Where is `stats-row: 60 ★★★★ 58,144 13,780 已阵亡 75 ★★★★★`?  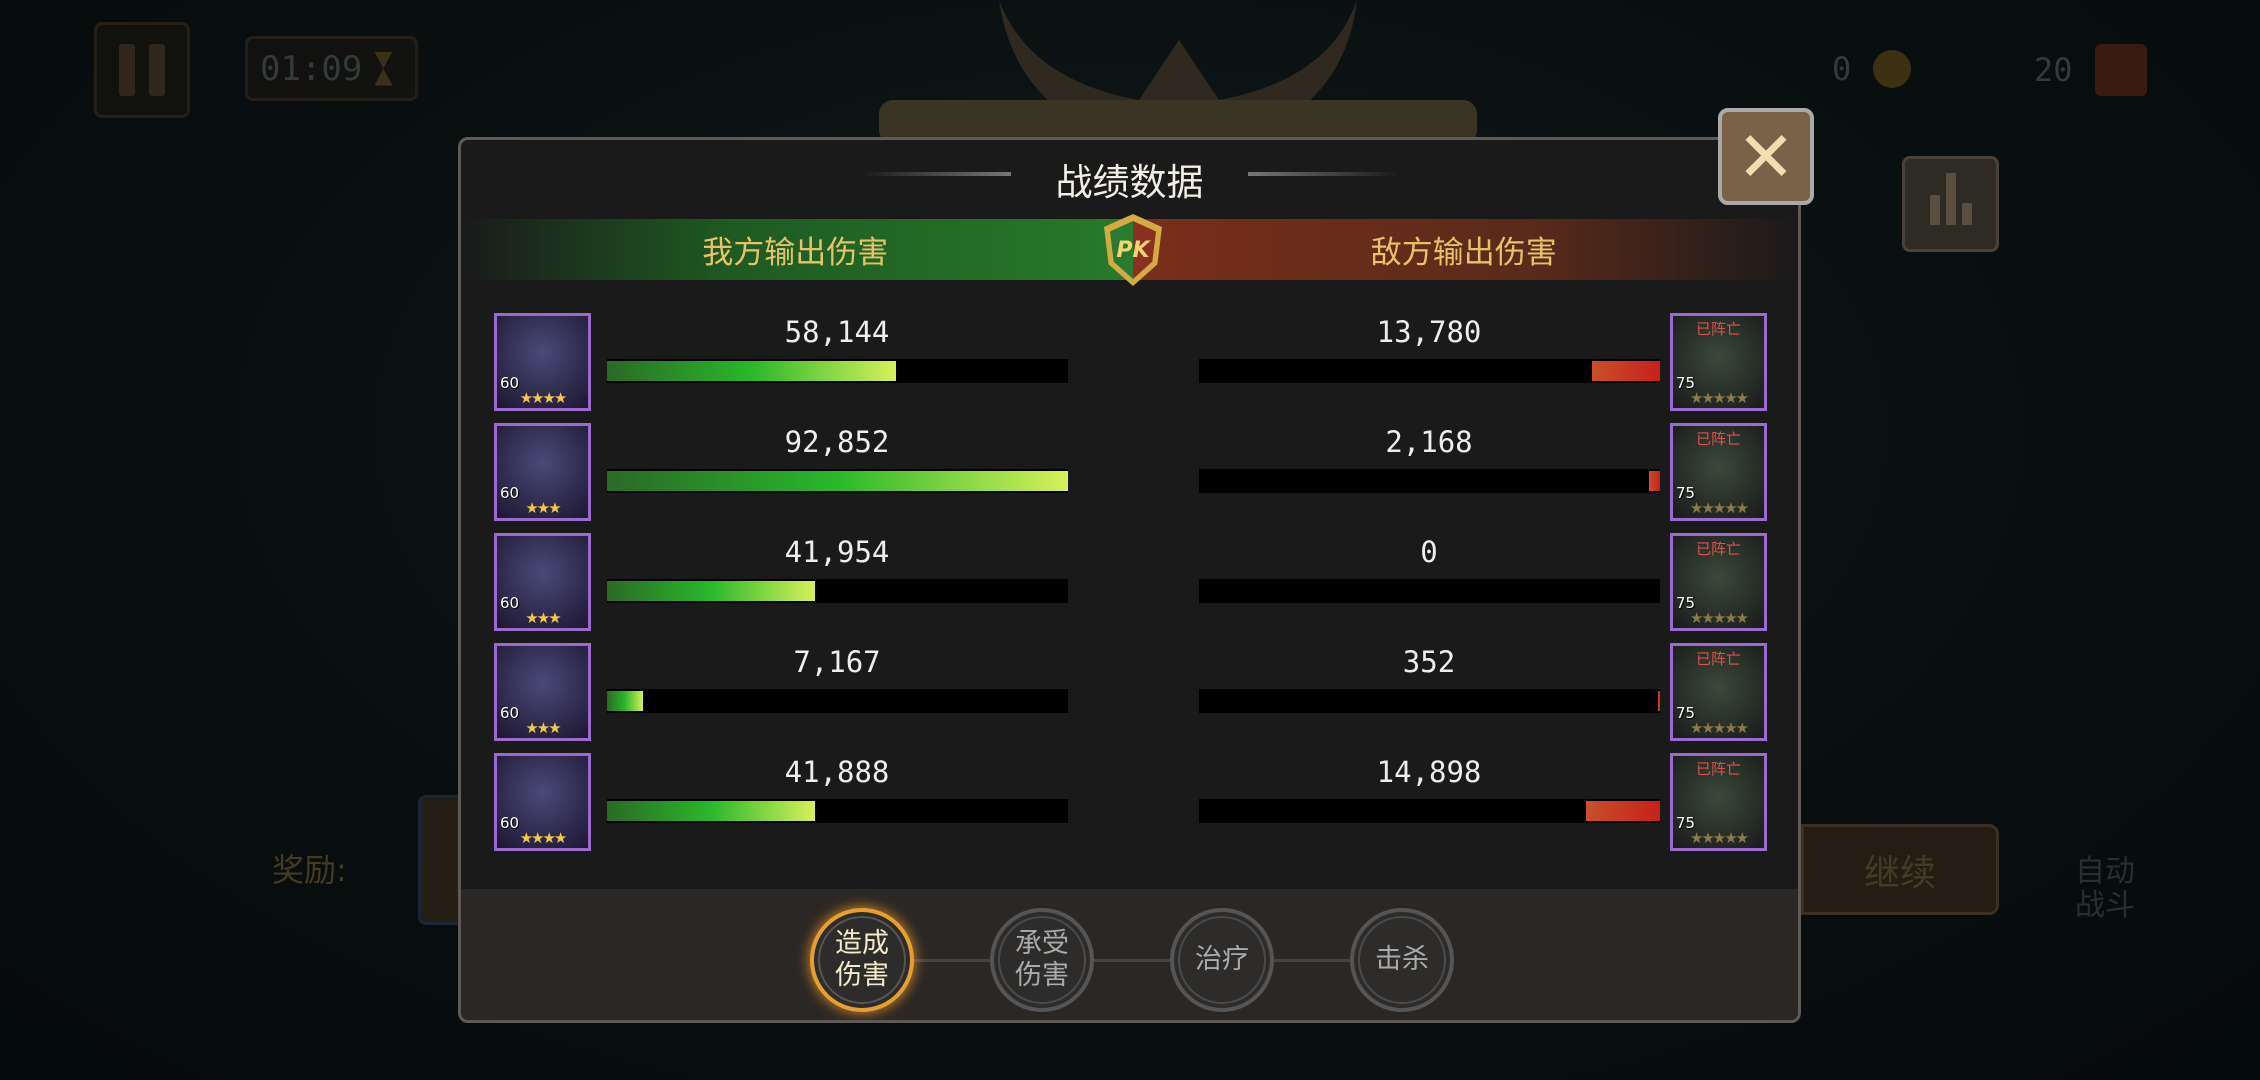 stats-row: 60 ★★★★ 58,144 13,780 已阵亡 75 ★★★★★ is located at coordinates (1129, 362).